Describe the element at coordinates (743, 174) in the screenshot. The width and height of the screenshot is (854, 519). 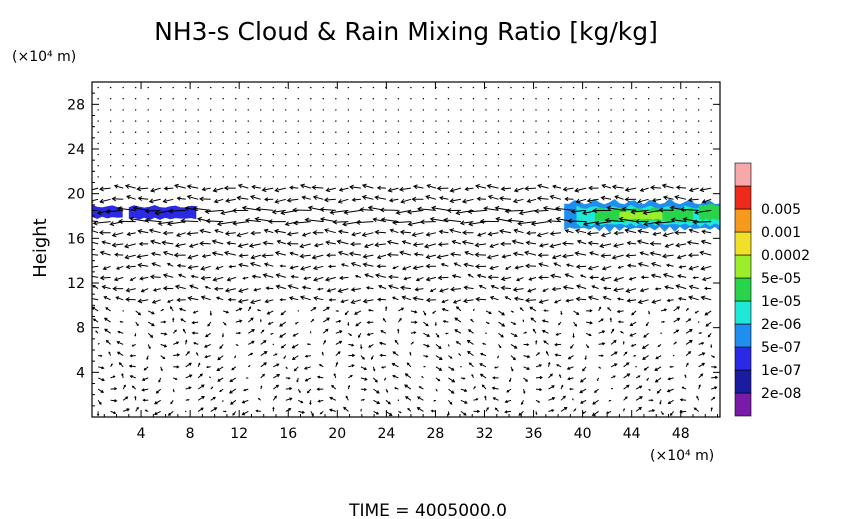
I see `colorbar-swatch` at that location.